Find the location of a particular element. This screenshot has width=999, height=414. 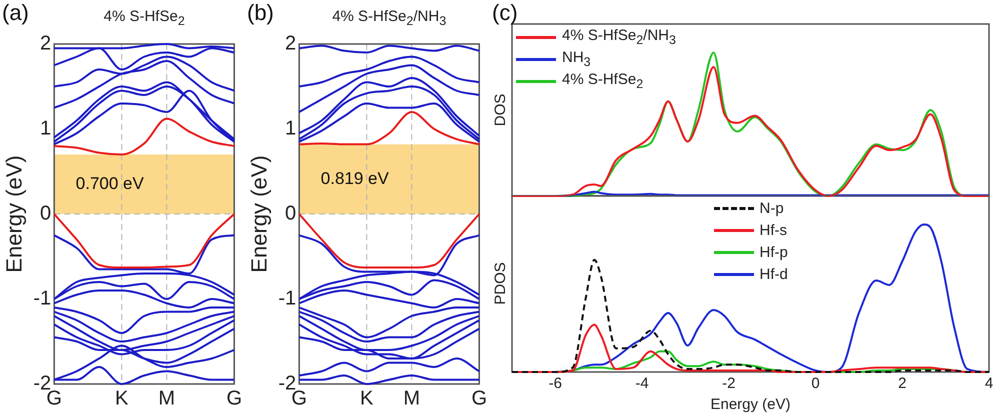

legend-label: Hf-s is located at coordinates (773, 230).